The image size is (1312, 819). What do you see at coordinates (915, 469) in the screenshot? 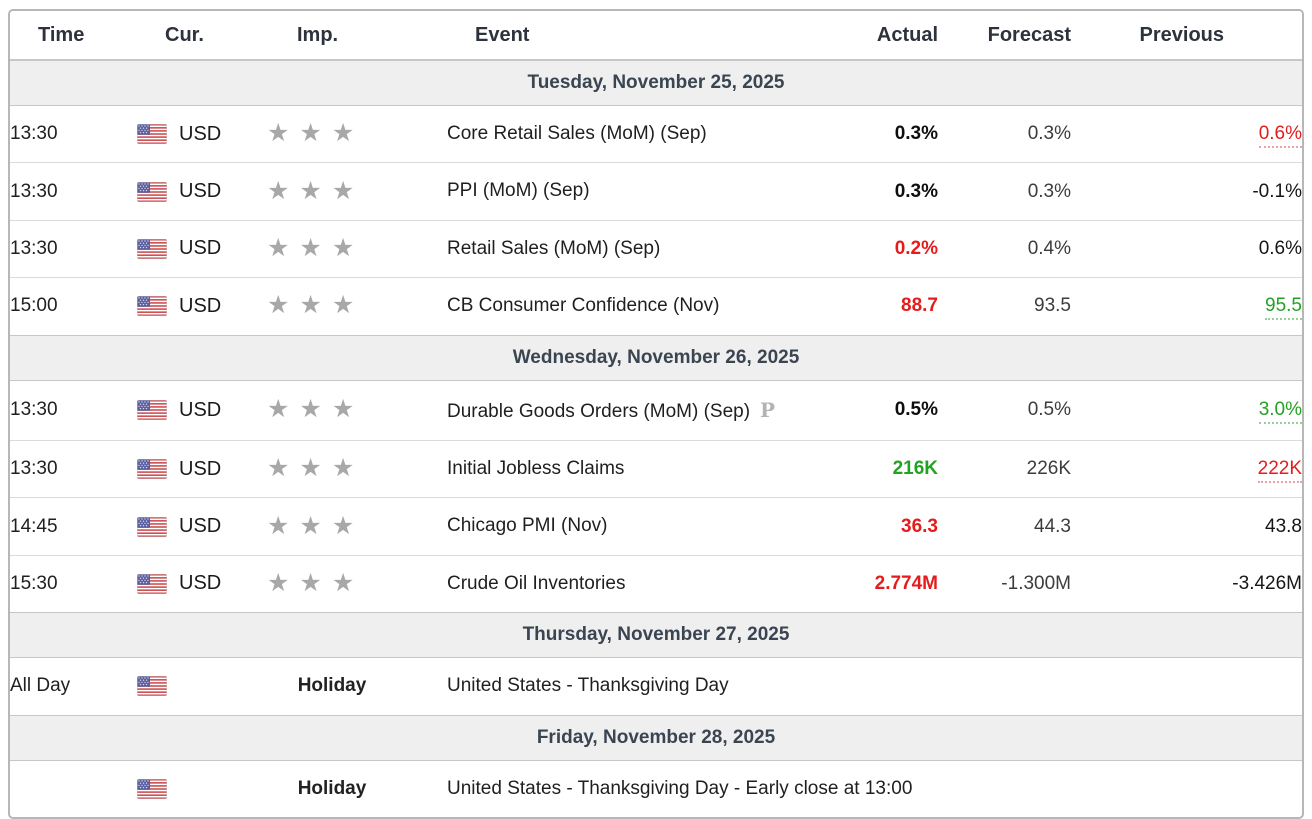
I see `actual-value: 216K` at bounding box center [915, 469].